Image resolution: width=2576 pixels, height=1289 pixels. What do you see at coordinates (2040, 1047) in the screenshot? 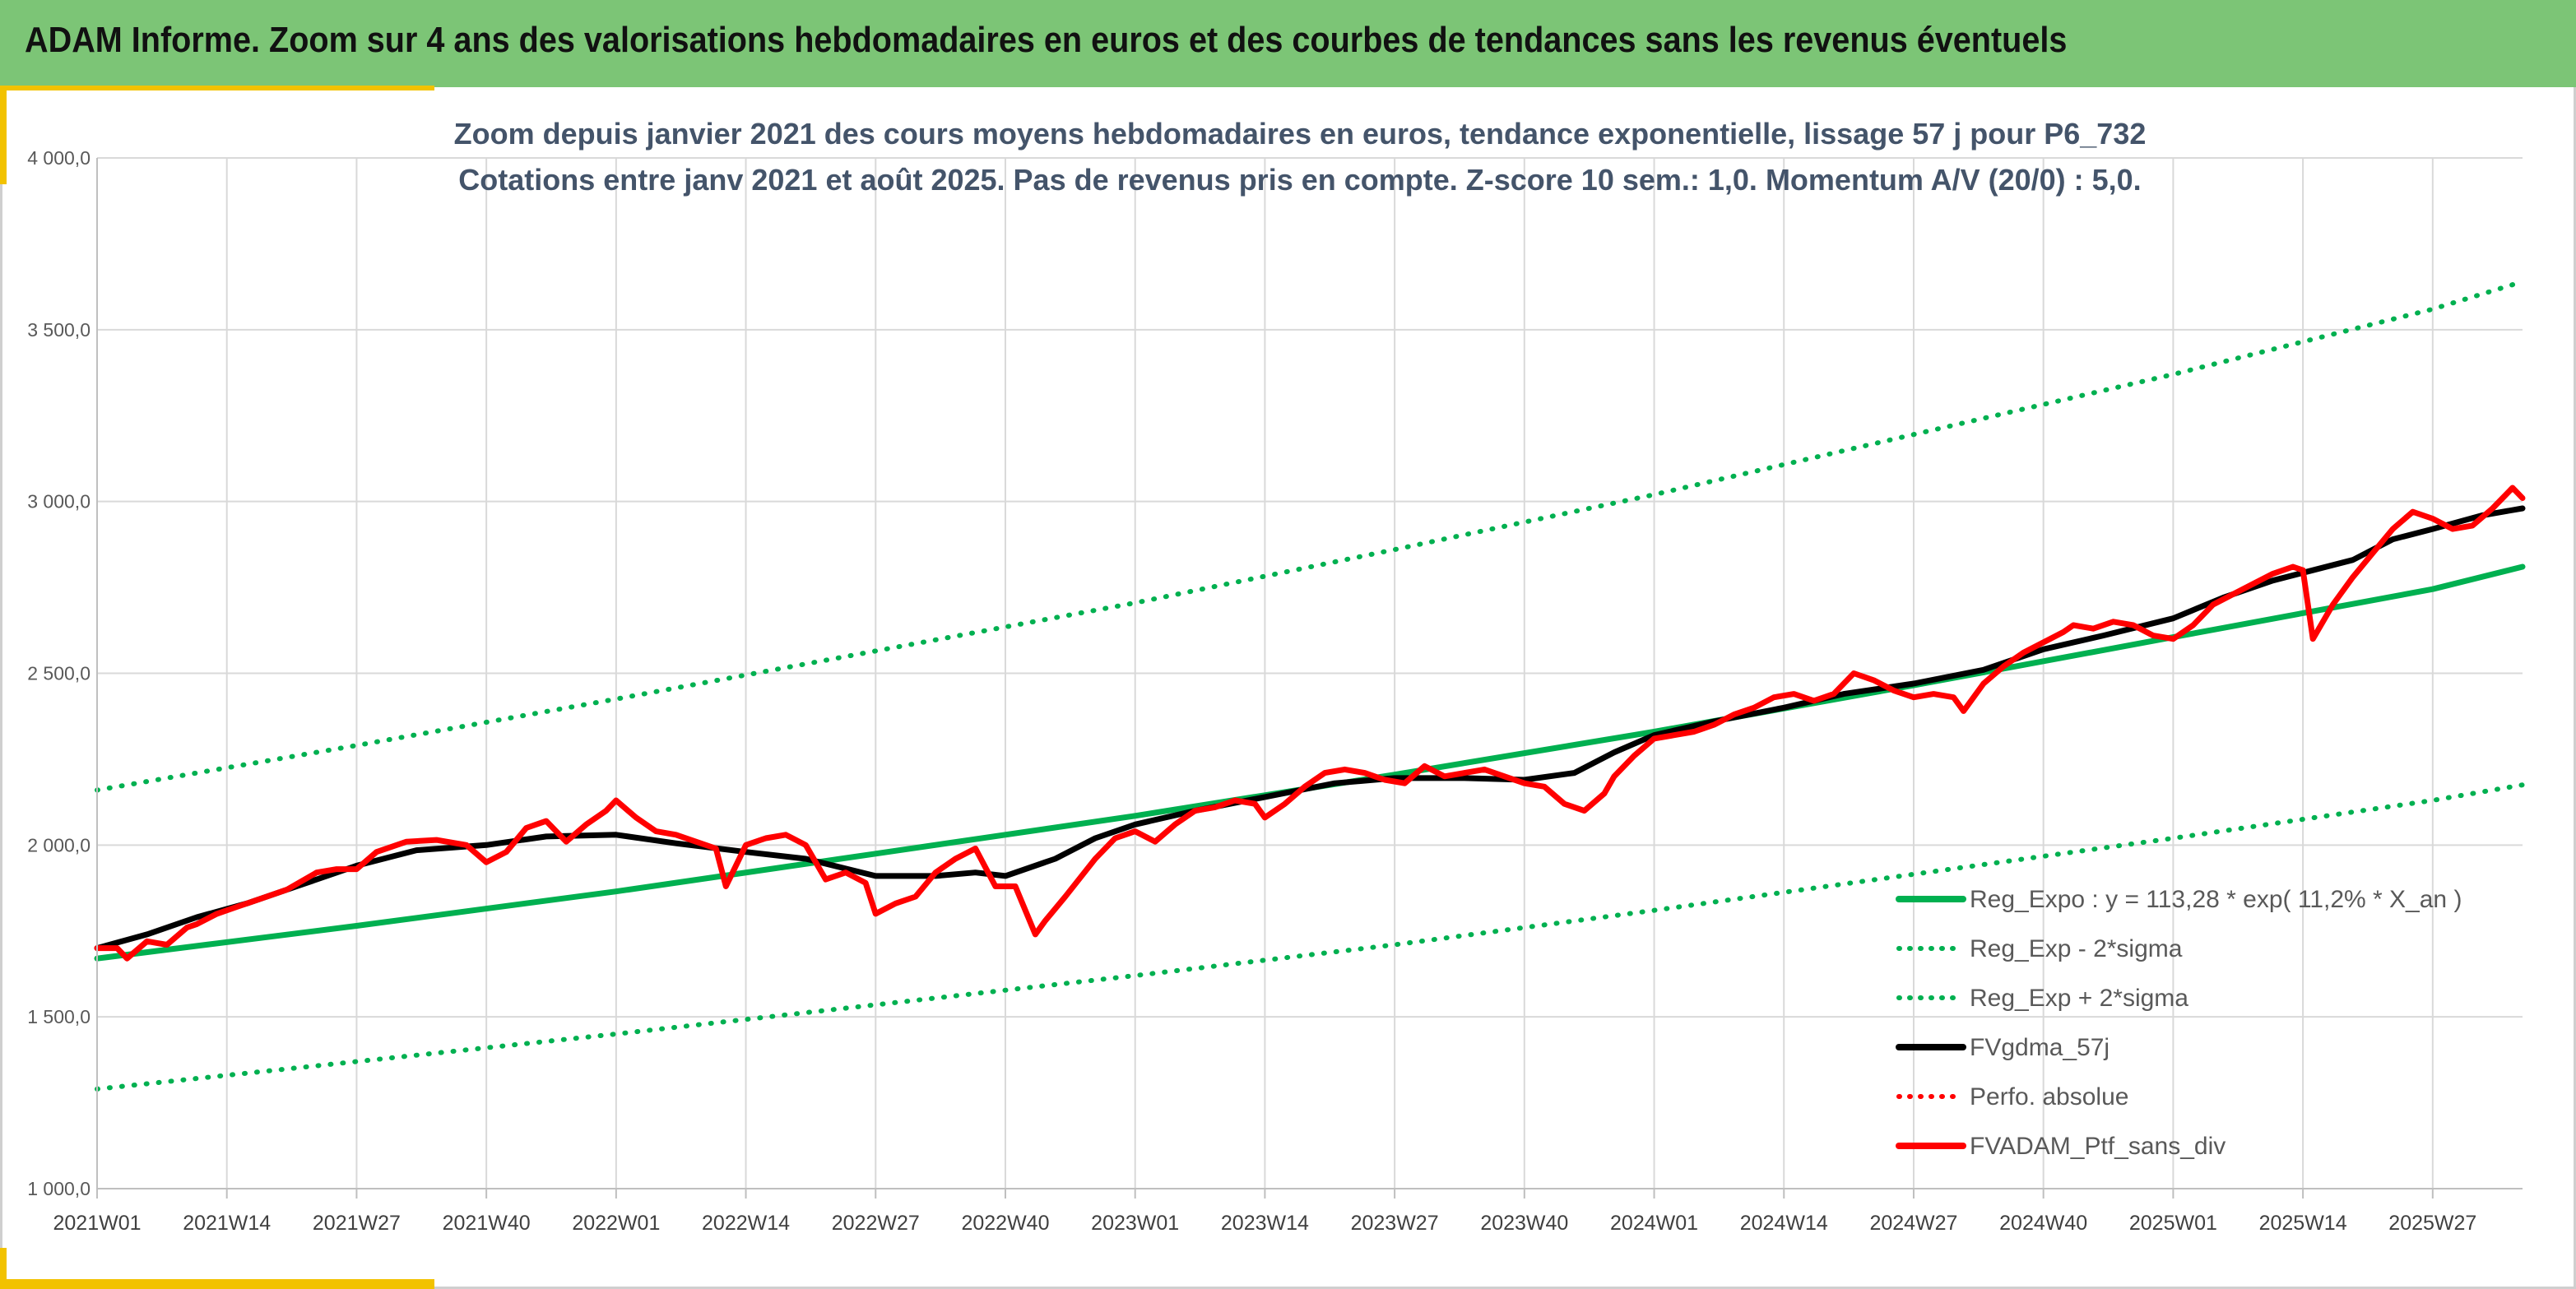
I see `legend-label: FVgdma_57j` at bounding box center [2040, 1047].